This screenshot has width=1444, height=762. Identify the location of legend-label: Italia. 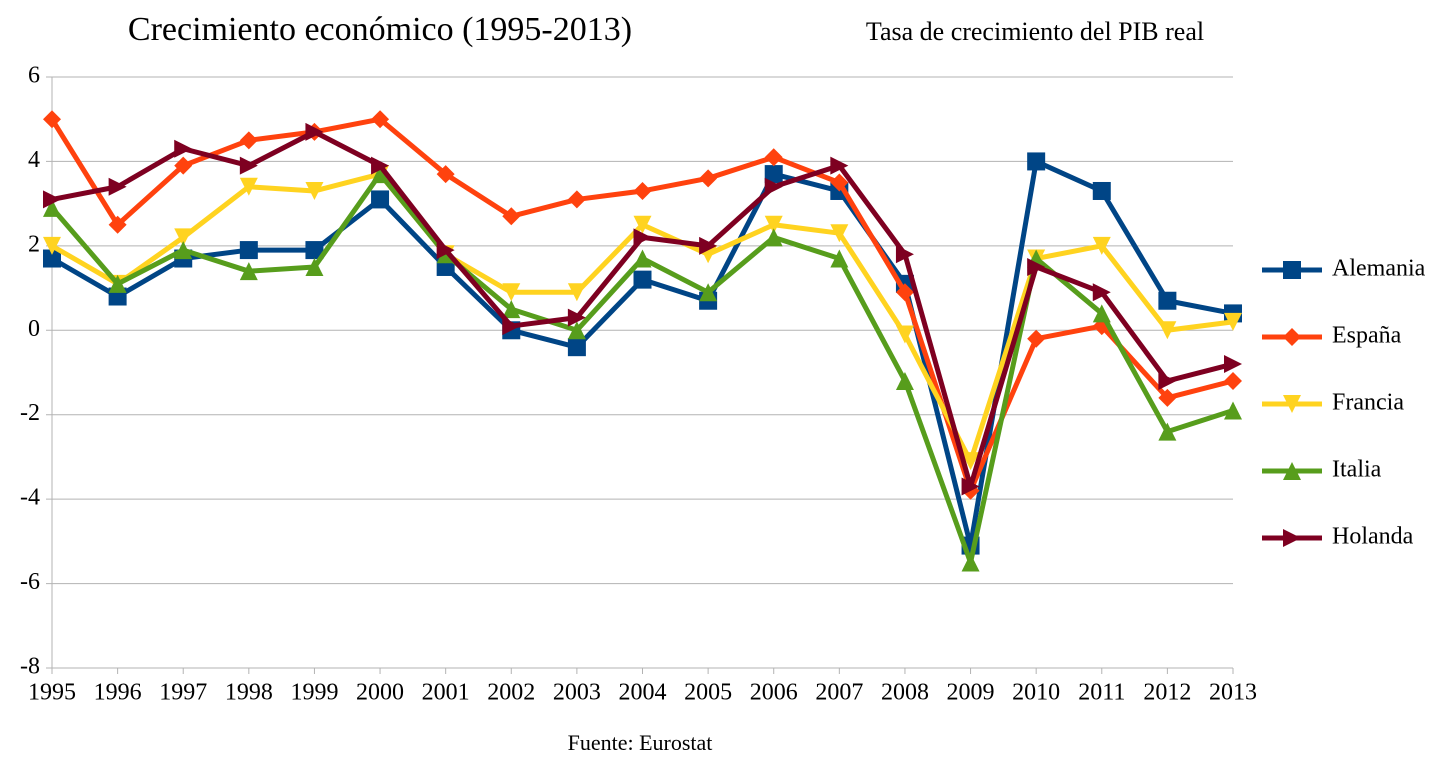
(1357, 470).